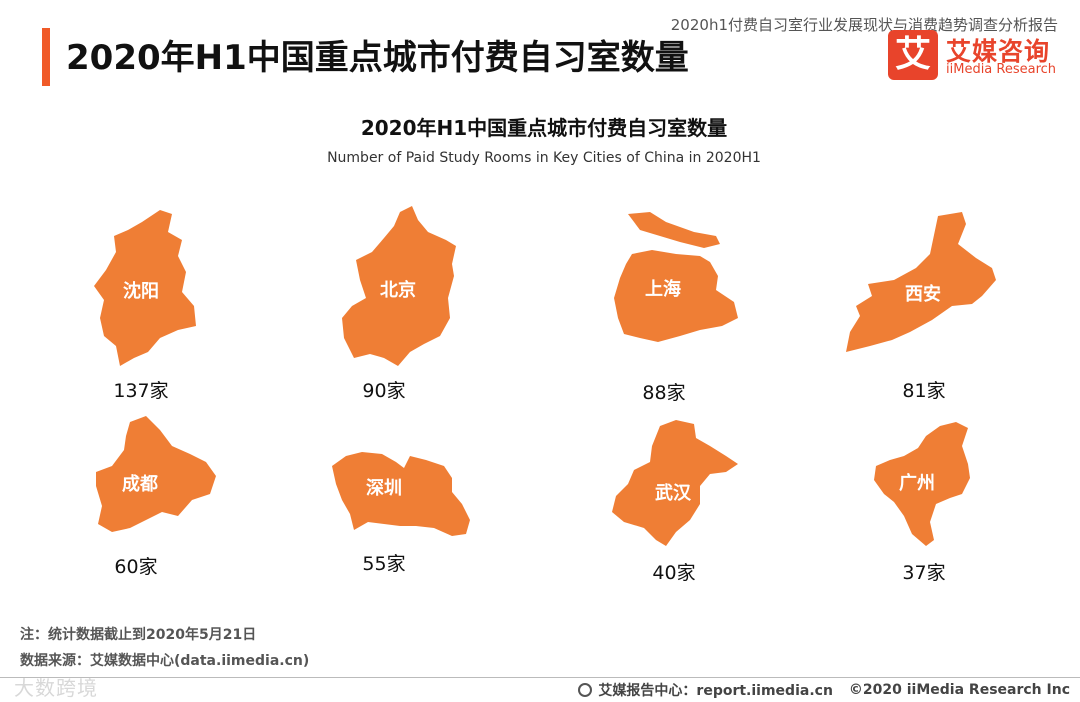 The width and height of the screenshot is (1080, 702). What do you see at coordinates (998, 51) in the screenshot?
I see `logo-name-cn: 艾媒咨询` at bounding box center [998, 51].